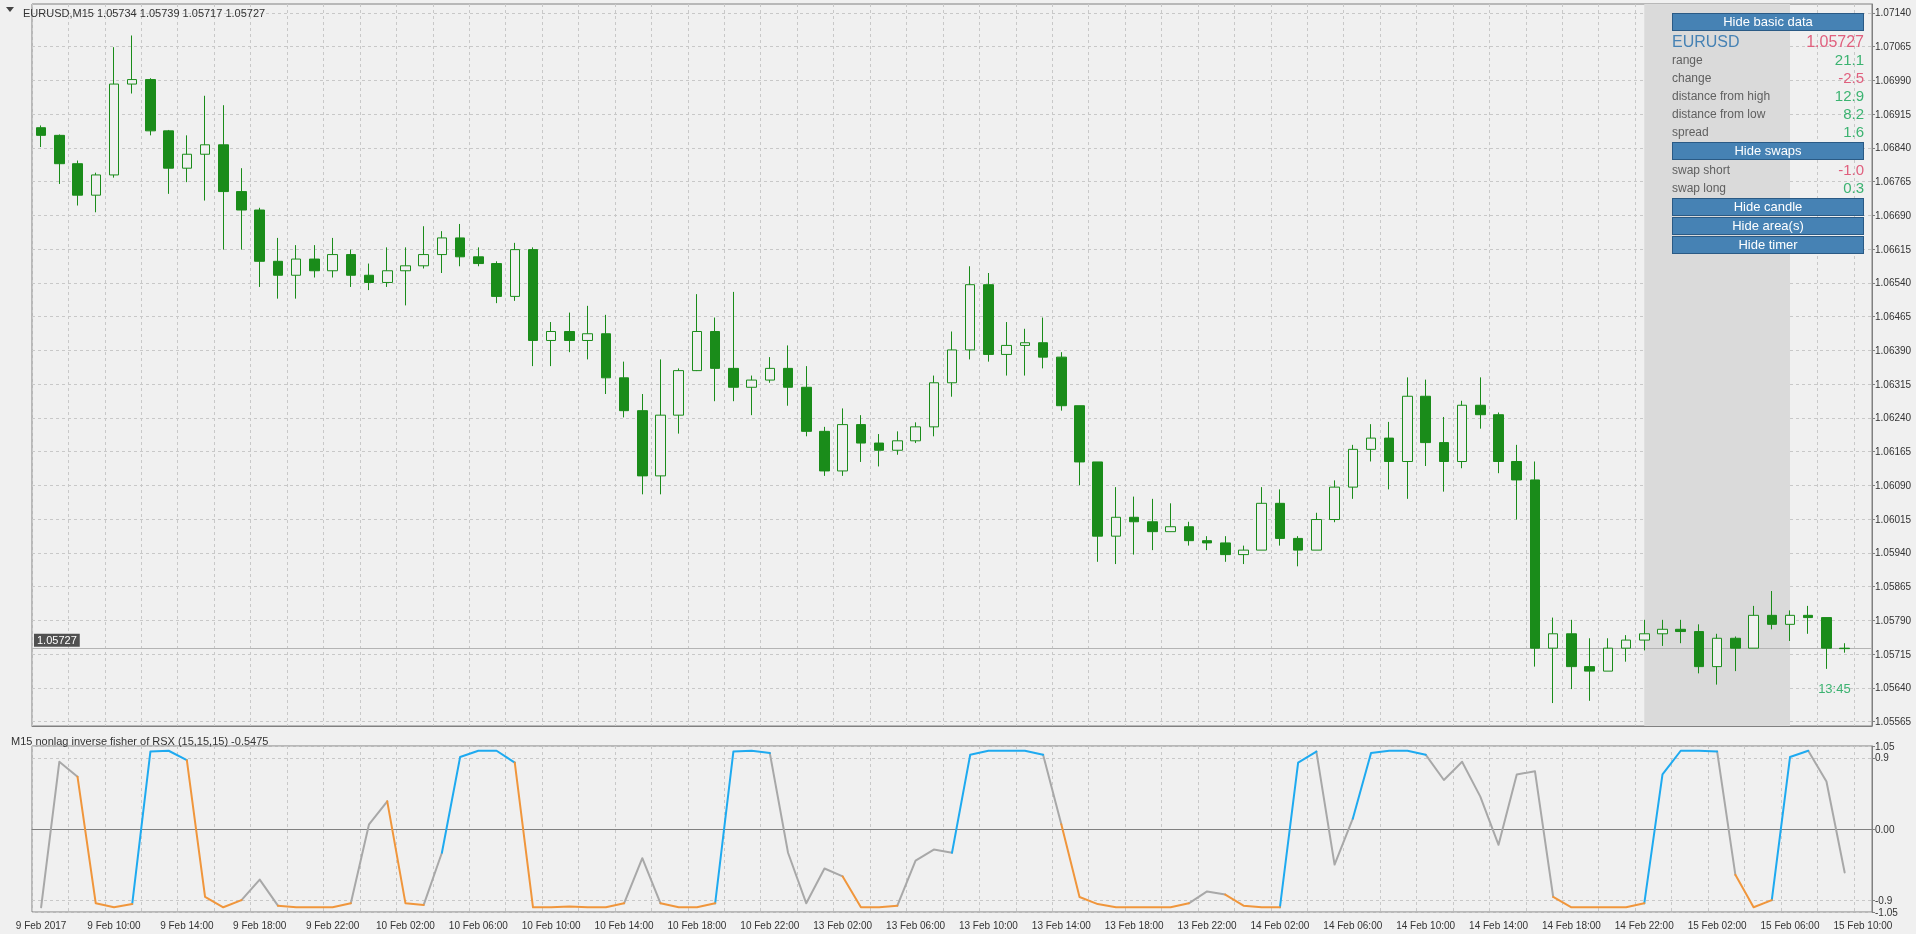  I want to click on annotation: 13:45, so click(1834, 689).